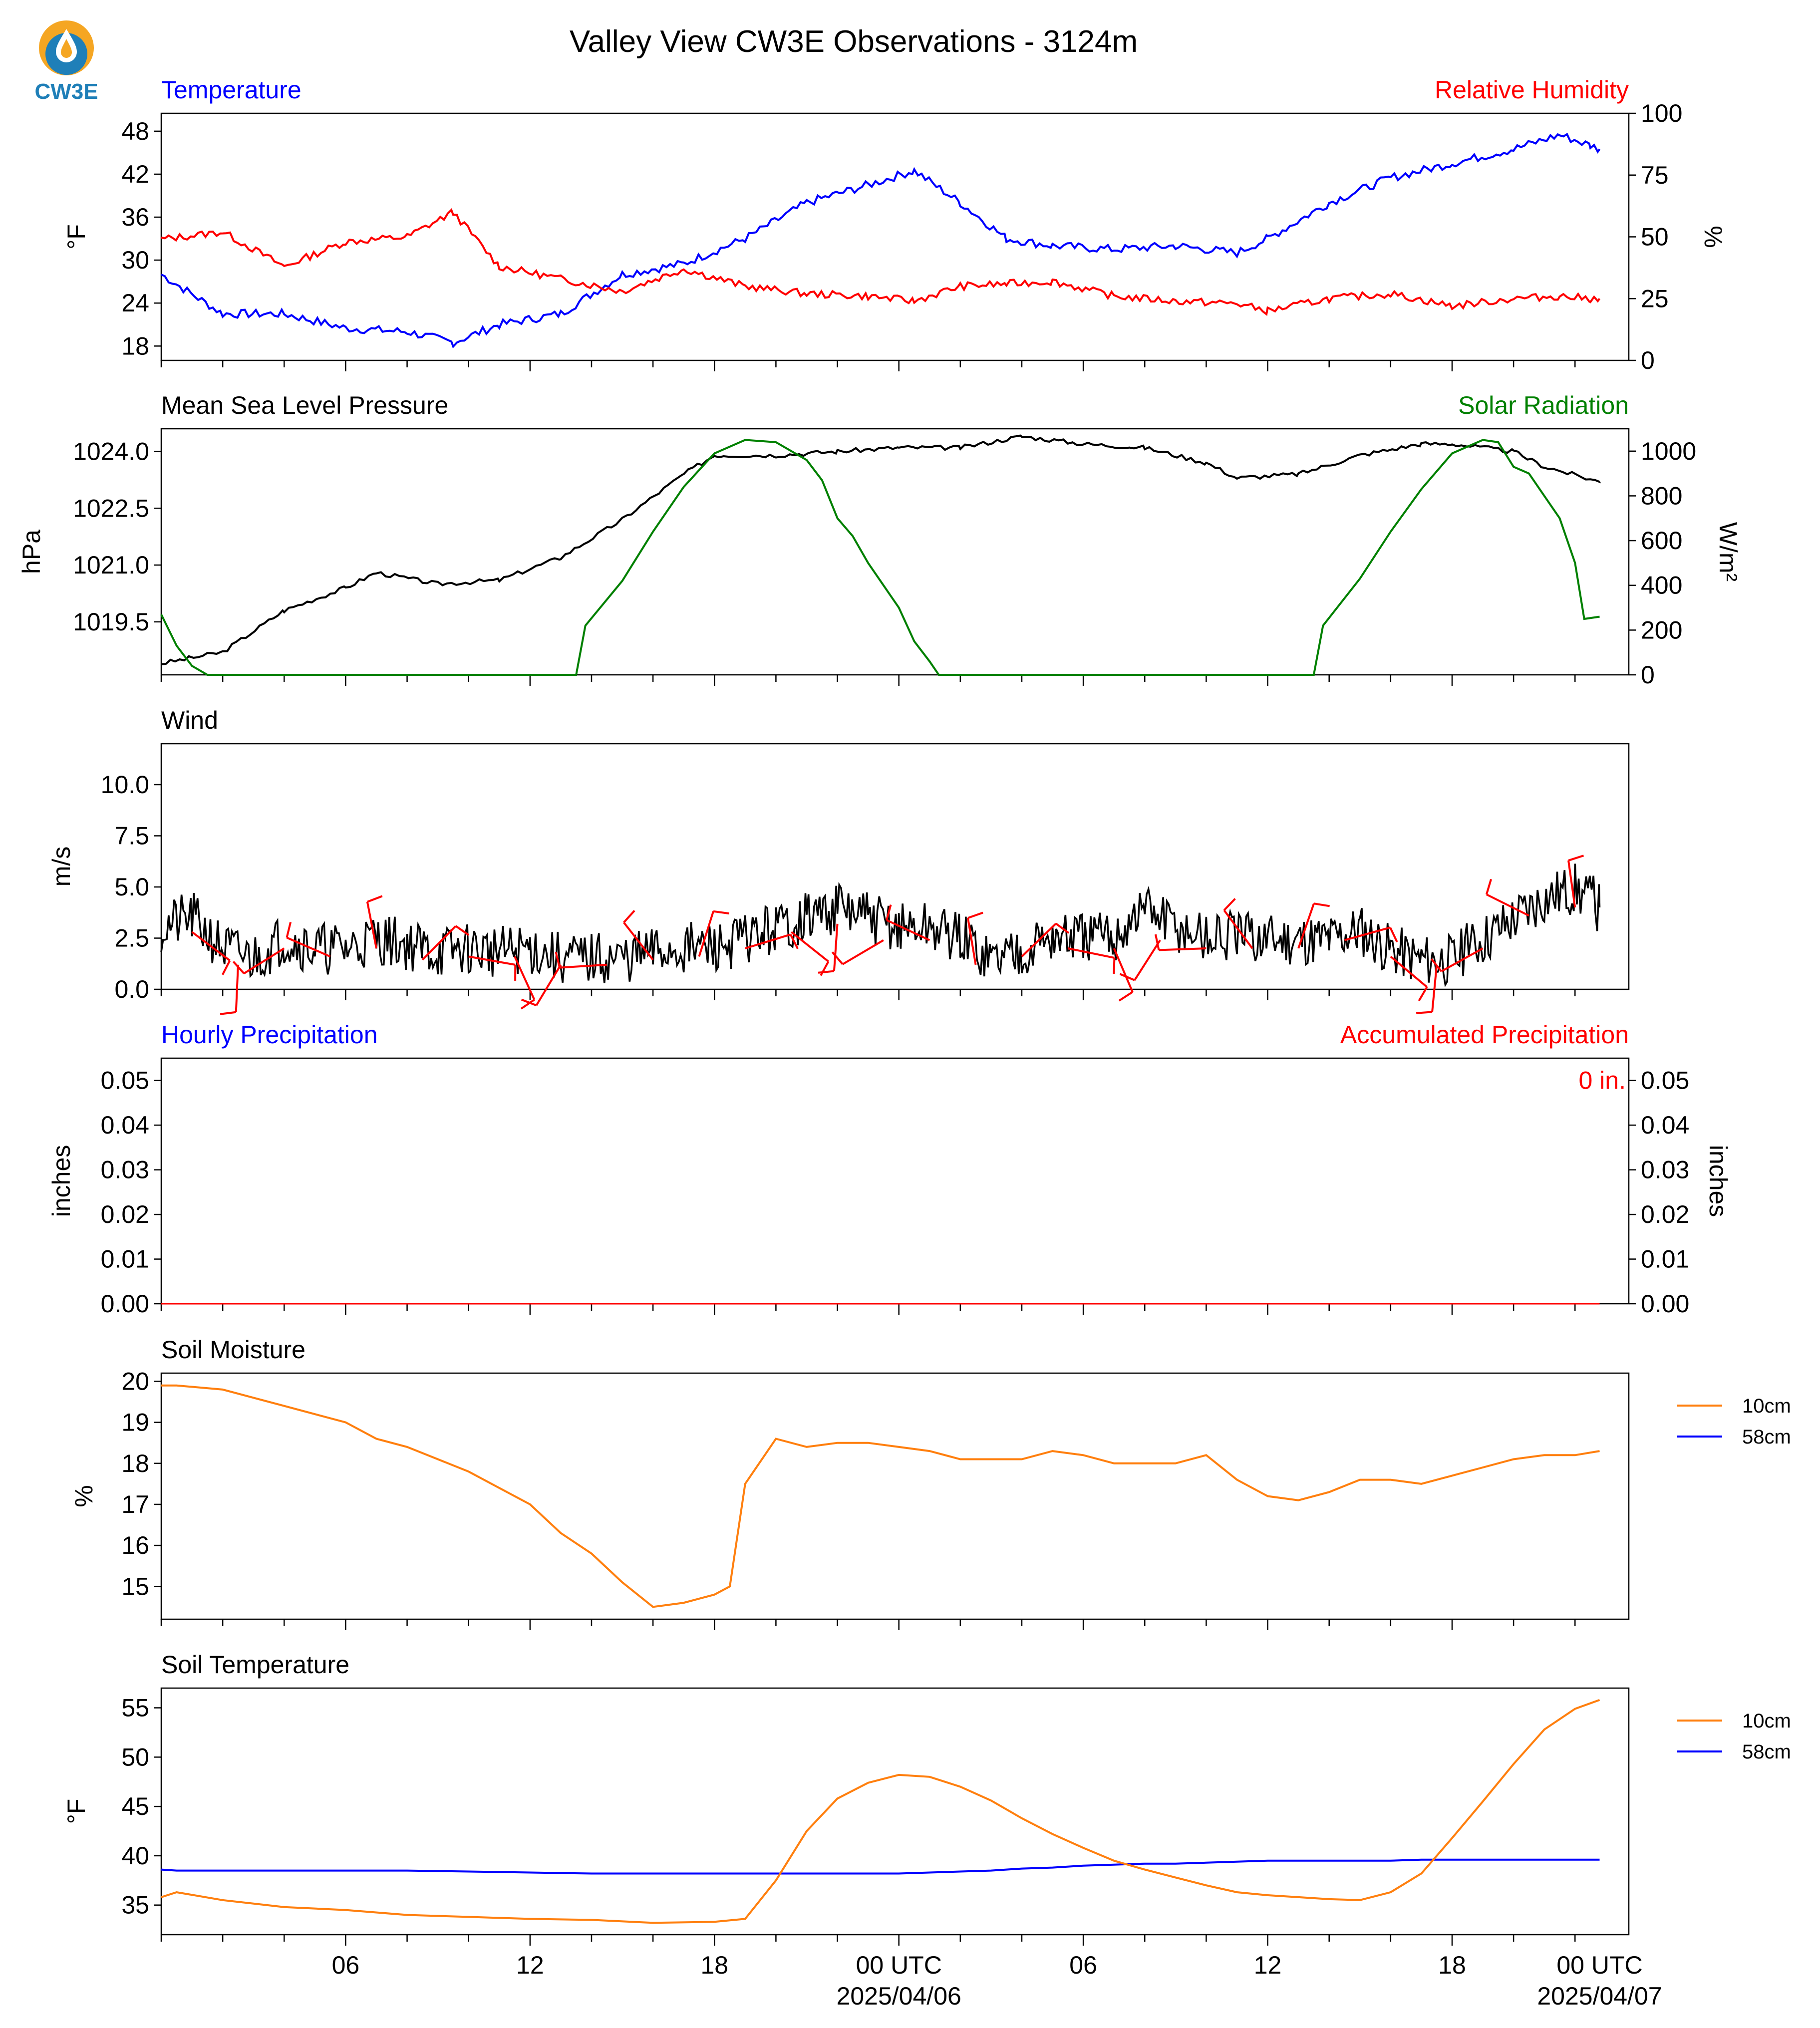 The width and height of the screenshot is (1820, 2028). I want to click on solar-series-line, so click(880, 557).